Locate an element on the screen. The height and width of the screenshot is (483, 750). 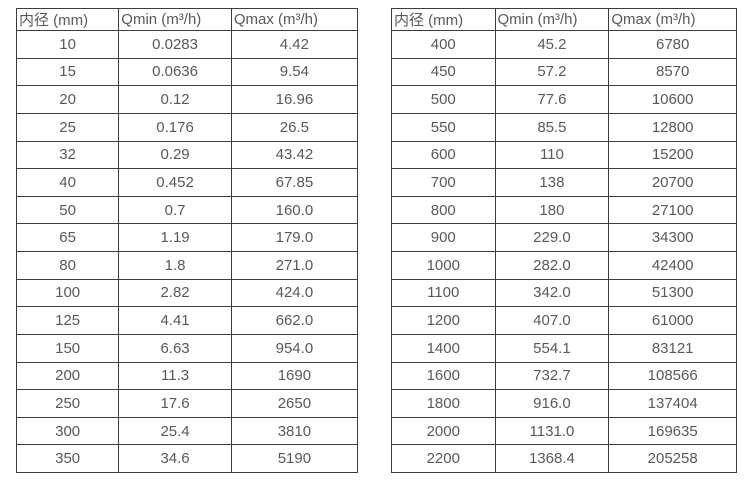
table-cell: 1690 is located at coordinates (294, 376).